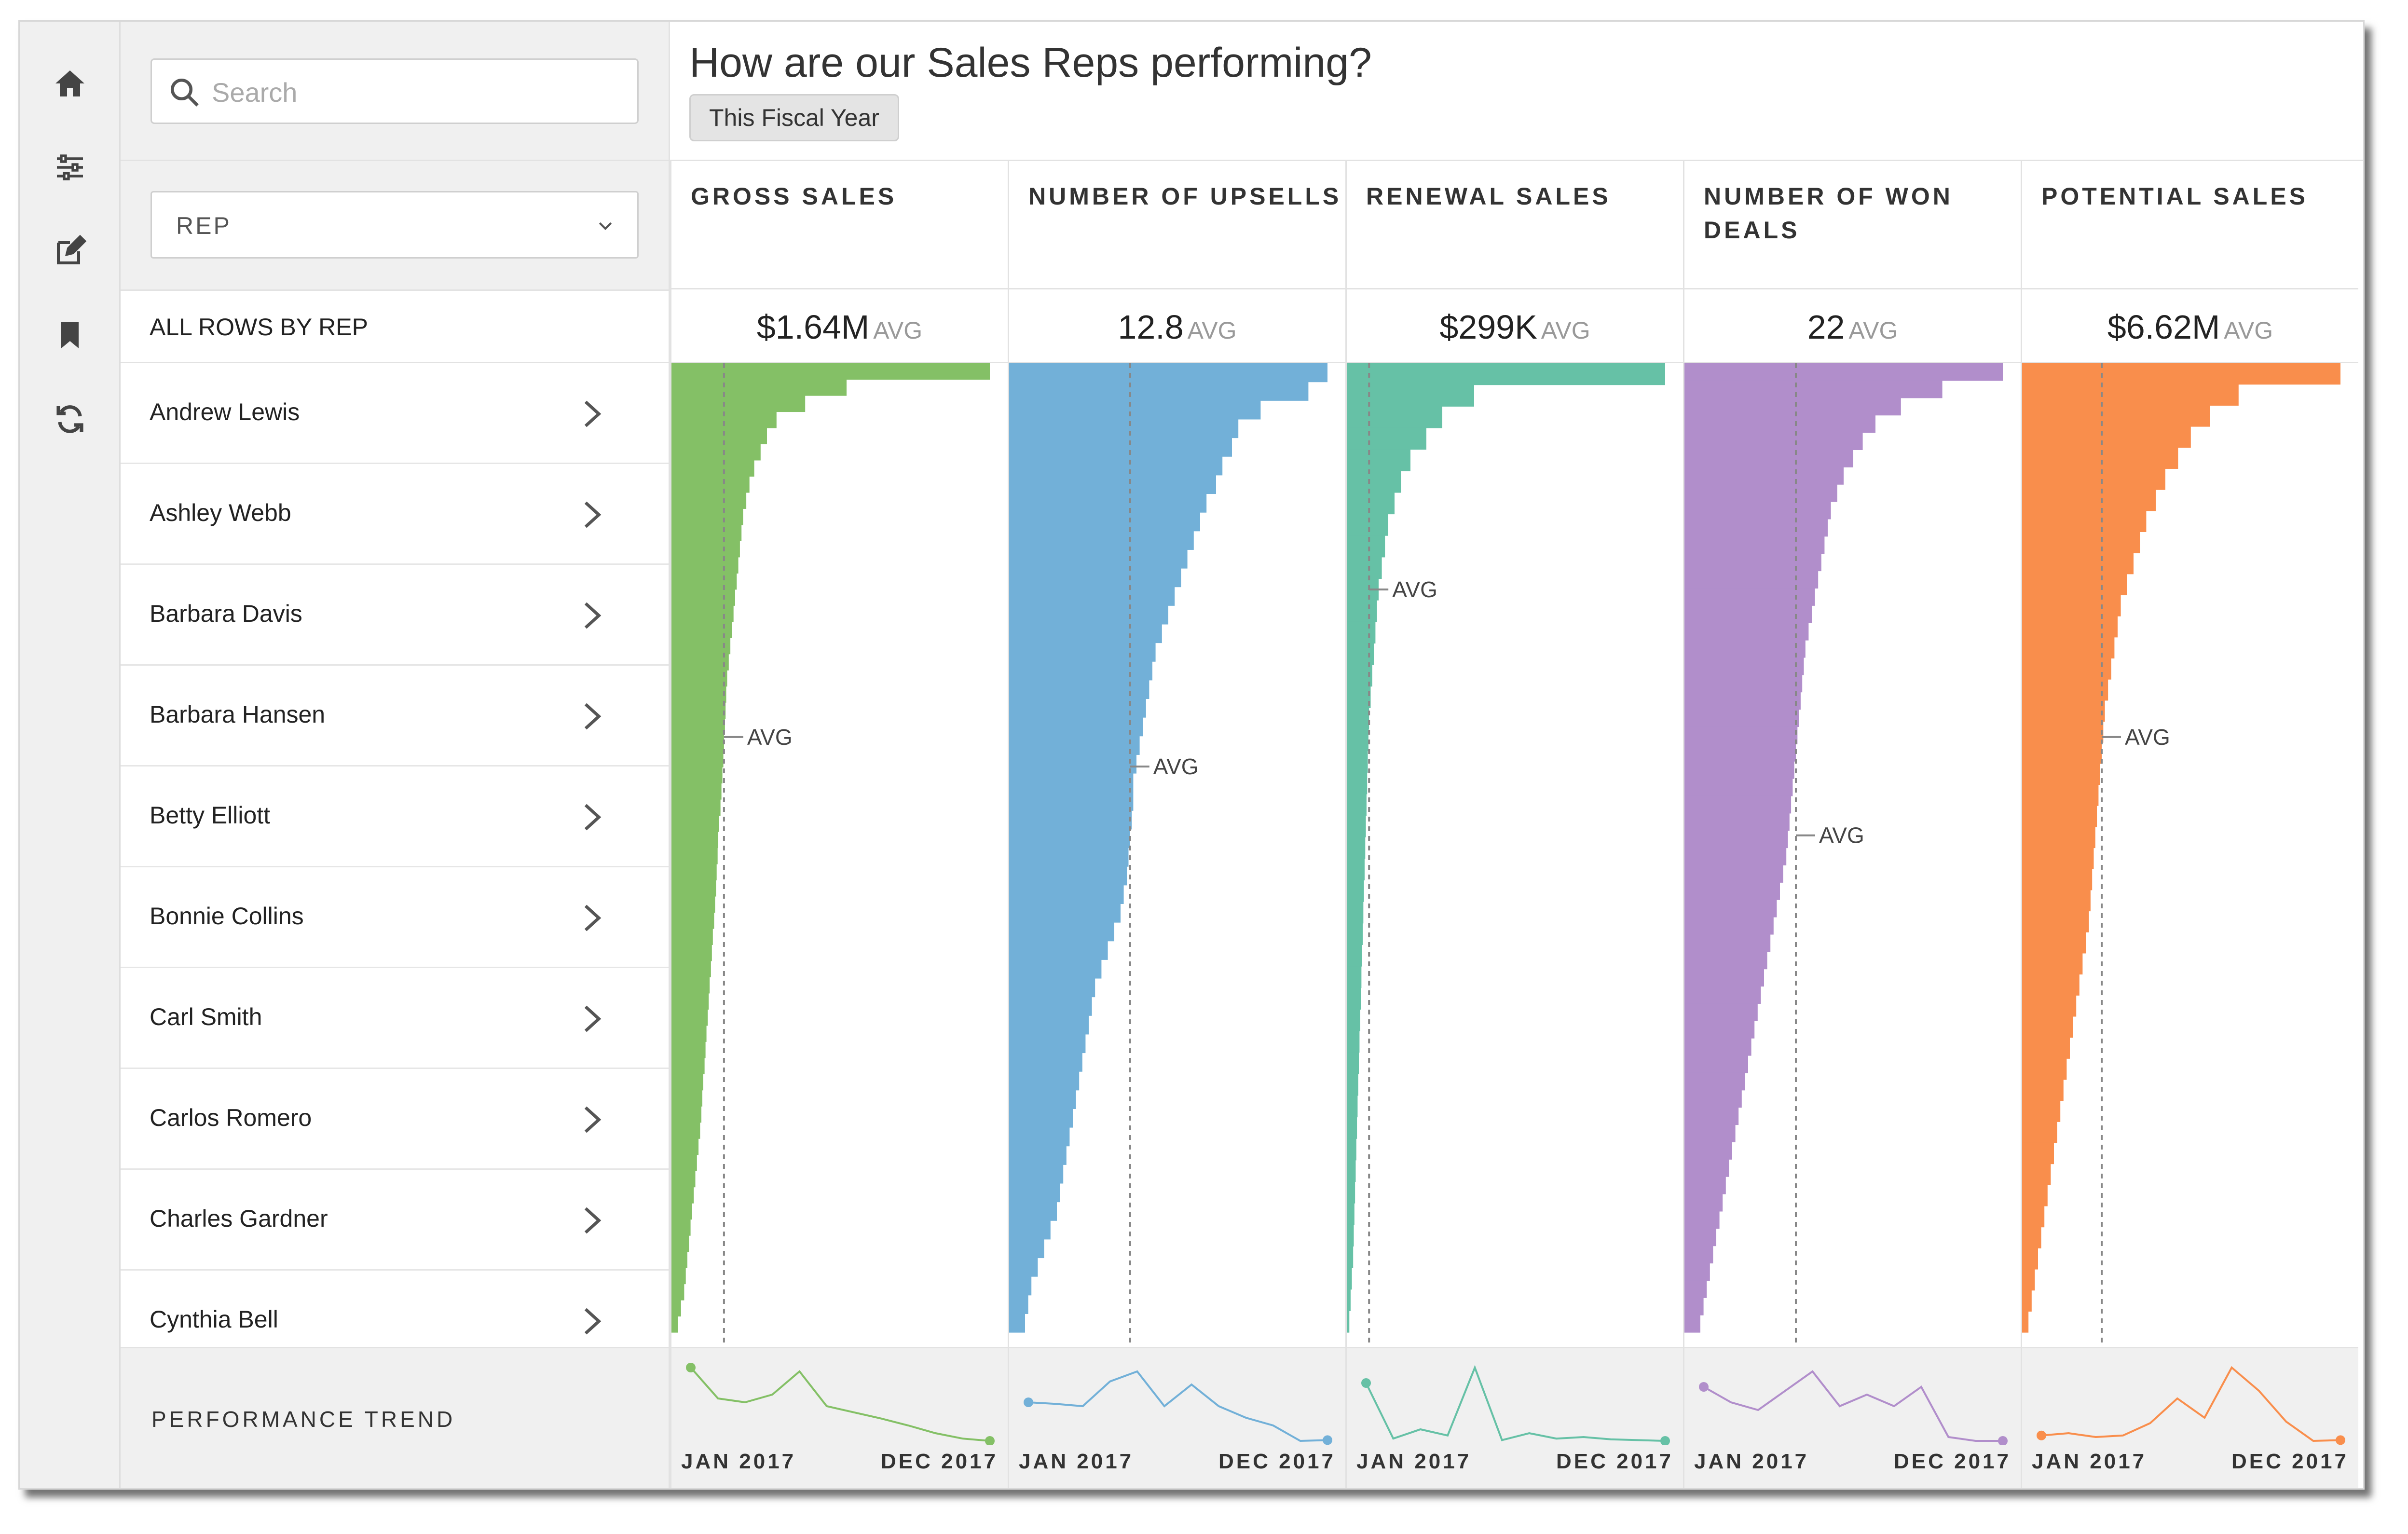  What do you see at coordinates (395, 327) in the screenshot?
I see `all-rows-header: ALL ROWS BY REP` at bounding box center [395, 327].